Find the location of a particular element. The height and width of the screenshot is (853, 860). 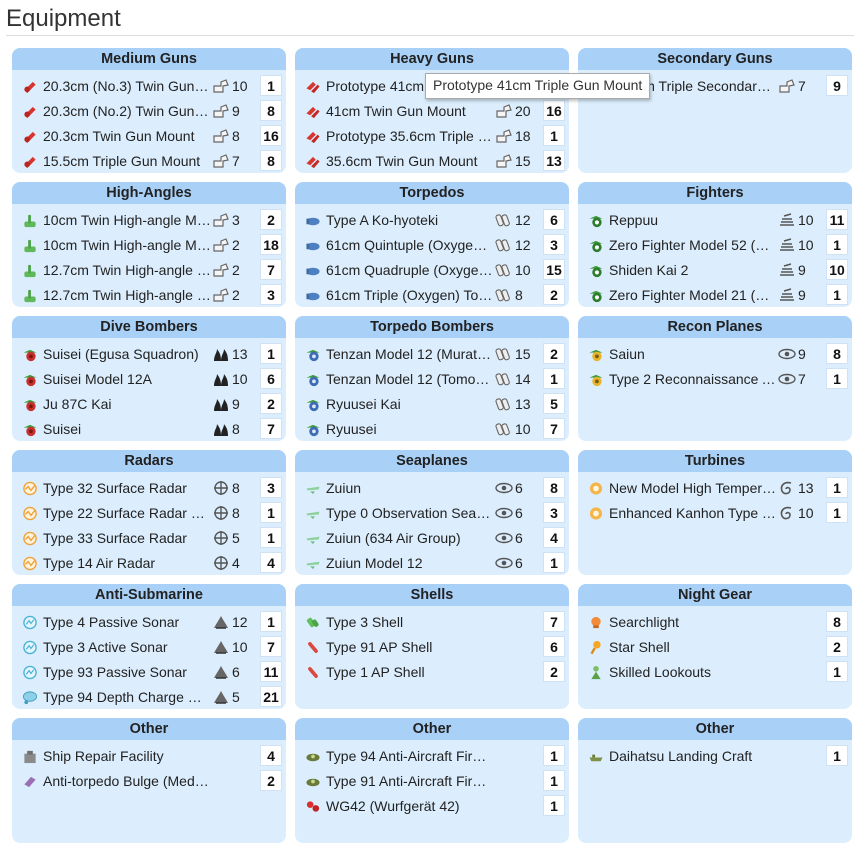

torpedo-icon is located at coordinates (313, 295).